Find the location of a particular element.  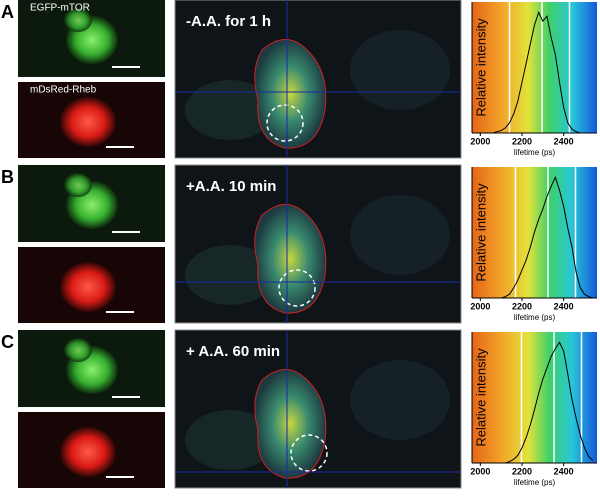

panel-label: C is located at coordinates (7, 342).